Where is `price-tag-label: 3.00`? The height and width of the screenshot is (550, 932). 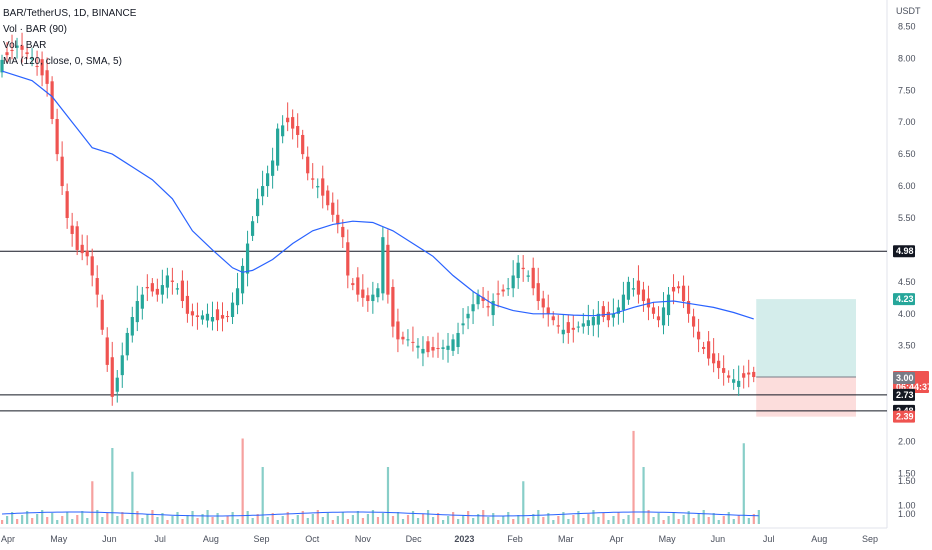
price-tag-label: 3.00 is located at coordinates (905, 378).